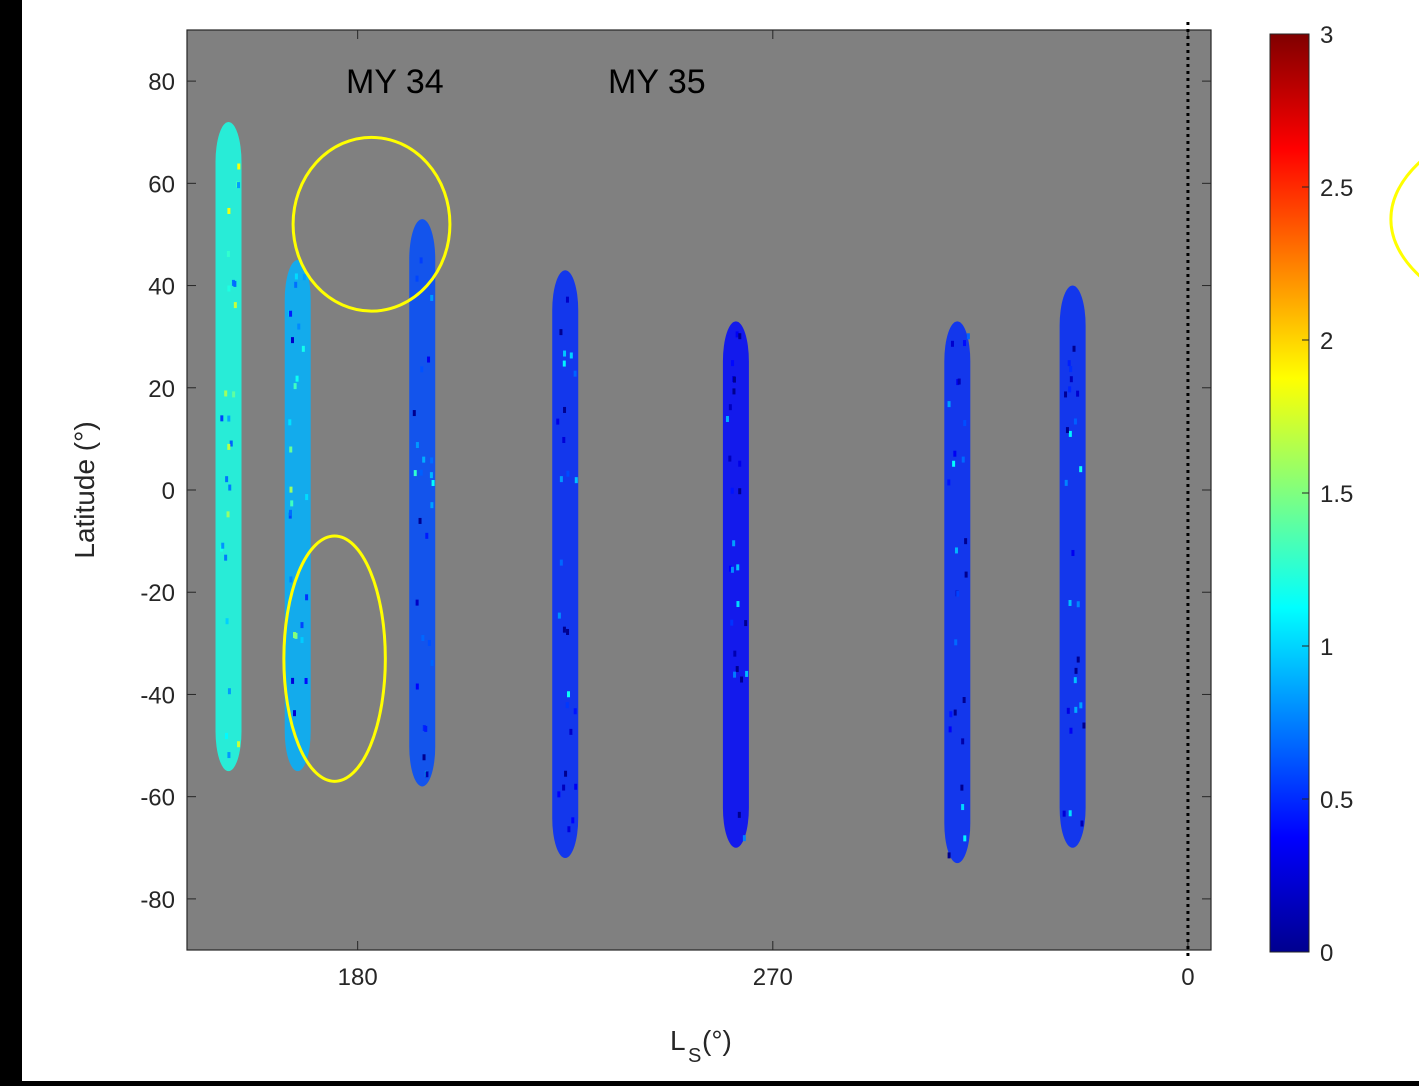 This screenshot has height=1086, width=1419. What do you see at coordinates (358, 977) in the screenshot?
I see `x-tick-label: 180` at bounding box center [358, 977].